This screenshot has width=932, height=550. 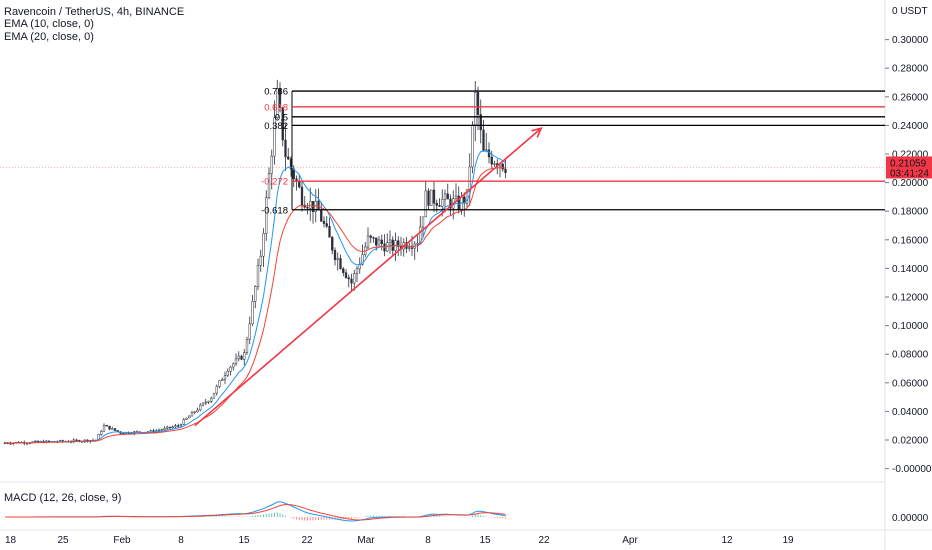 I want to click on price-tick-label: 0.20000, so click(x=910, y=183).